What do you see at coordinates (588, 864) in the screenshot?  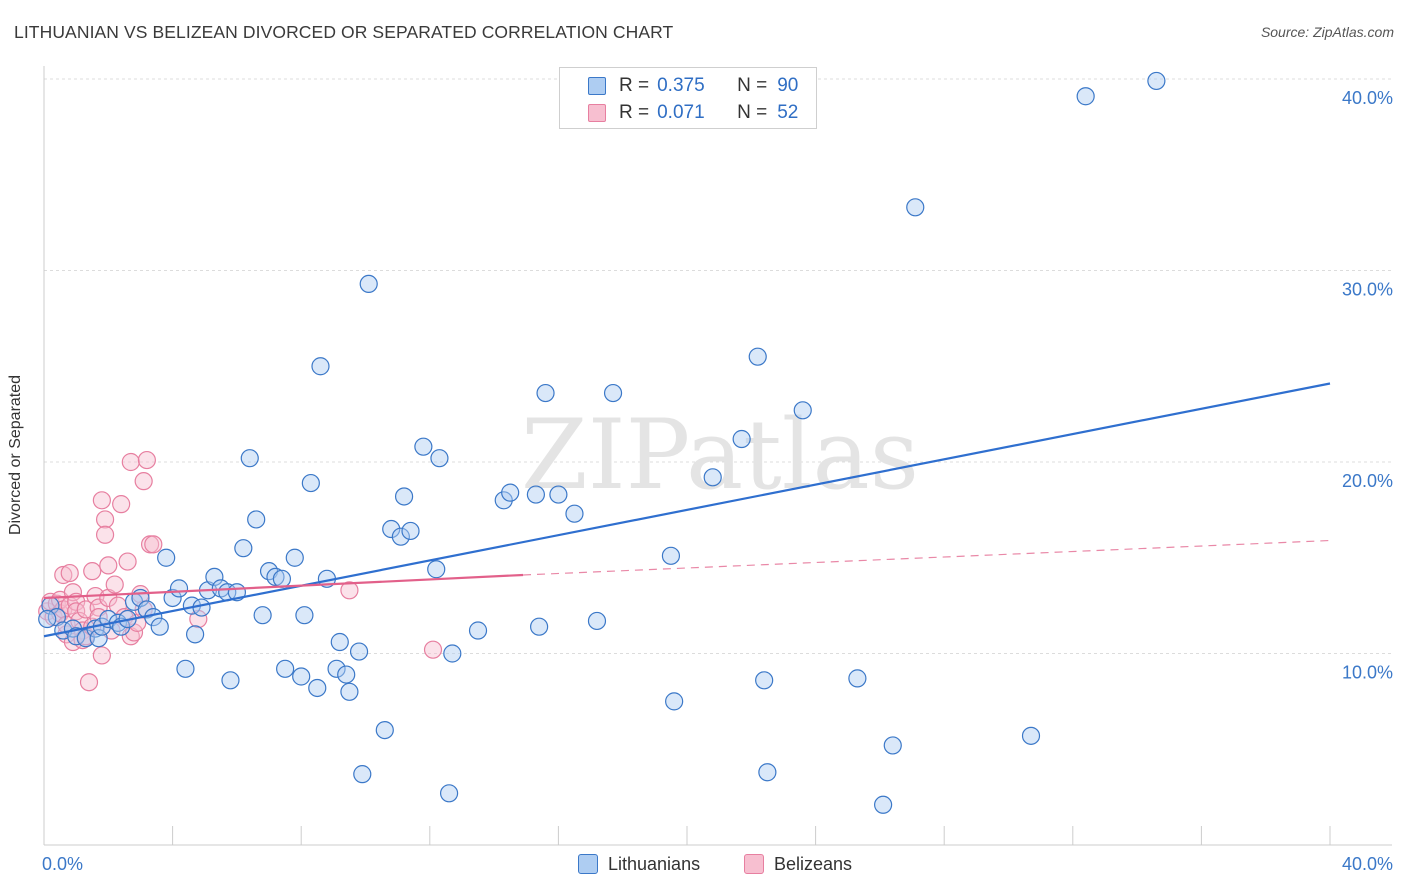 I see `bottom-swatch-lithuanians` at bounding box center [588, 864].